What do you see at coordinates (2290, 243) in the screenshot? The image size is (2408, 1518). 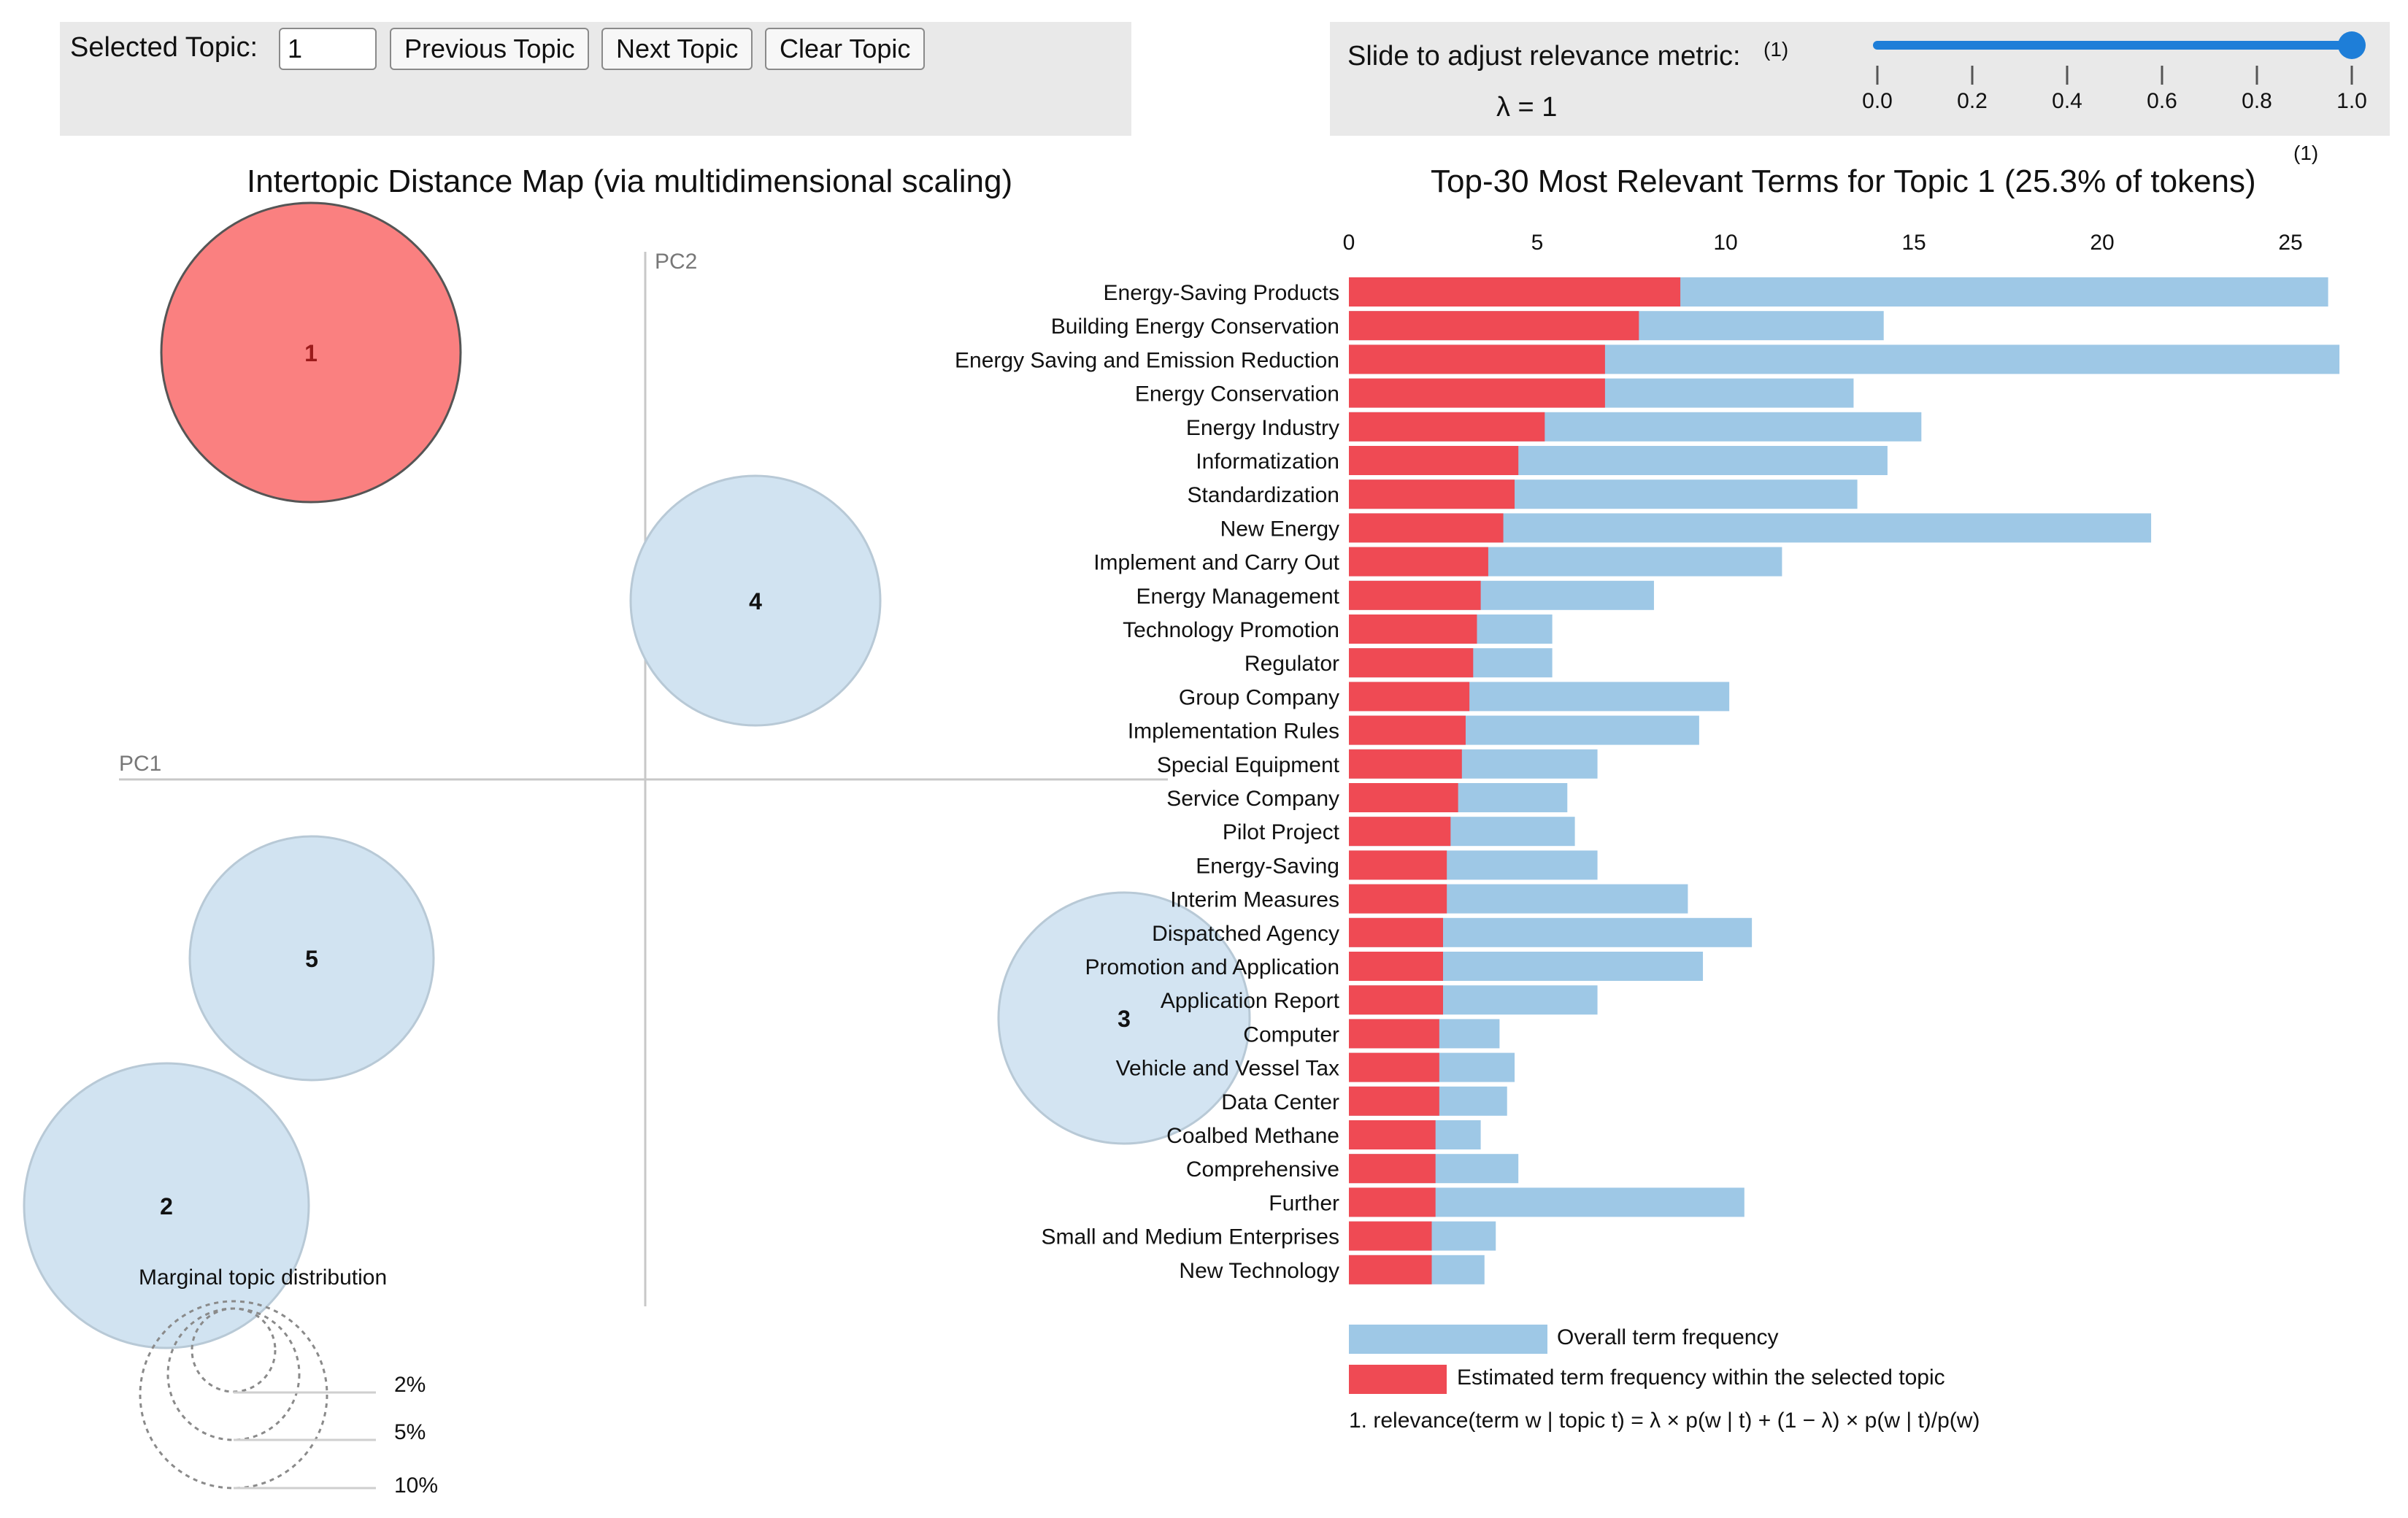 I see `x-tick-label: 25` at bounding box center [2290, 243].